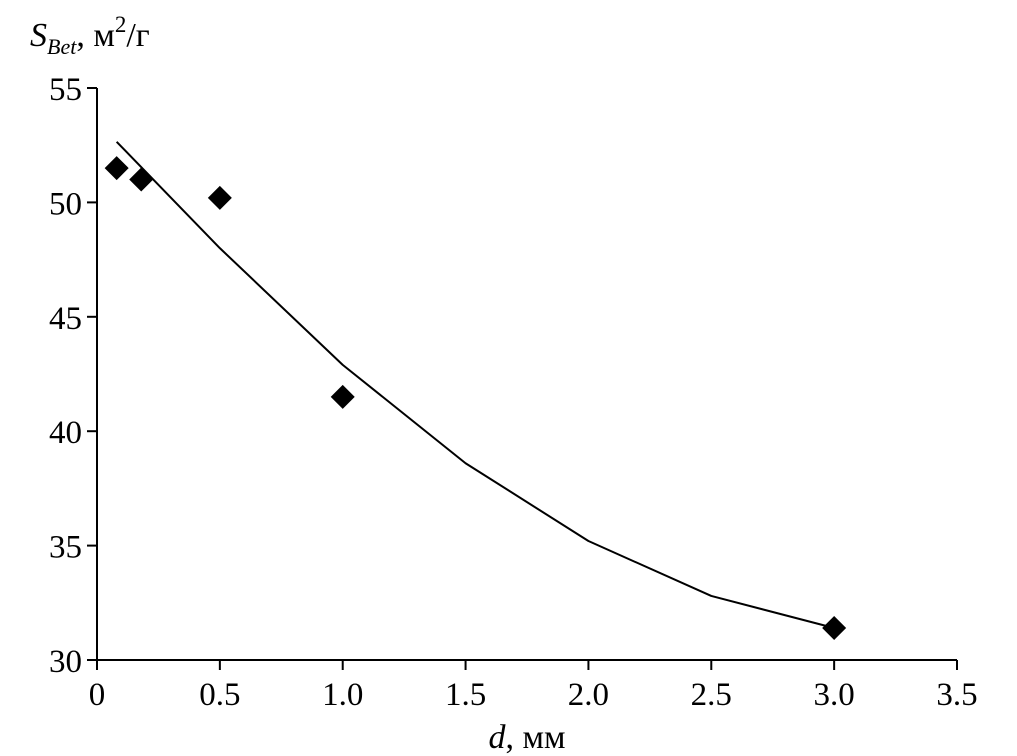 This screenshot has height=756, width=1017. What do you see at coordinates (465, 695) in the screenshot?
I see `x-tick-label: 1.5` at bounding box center [465, 695].